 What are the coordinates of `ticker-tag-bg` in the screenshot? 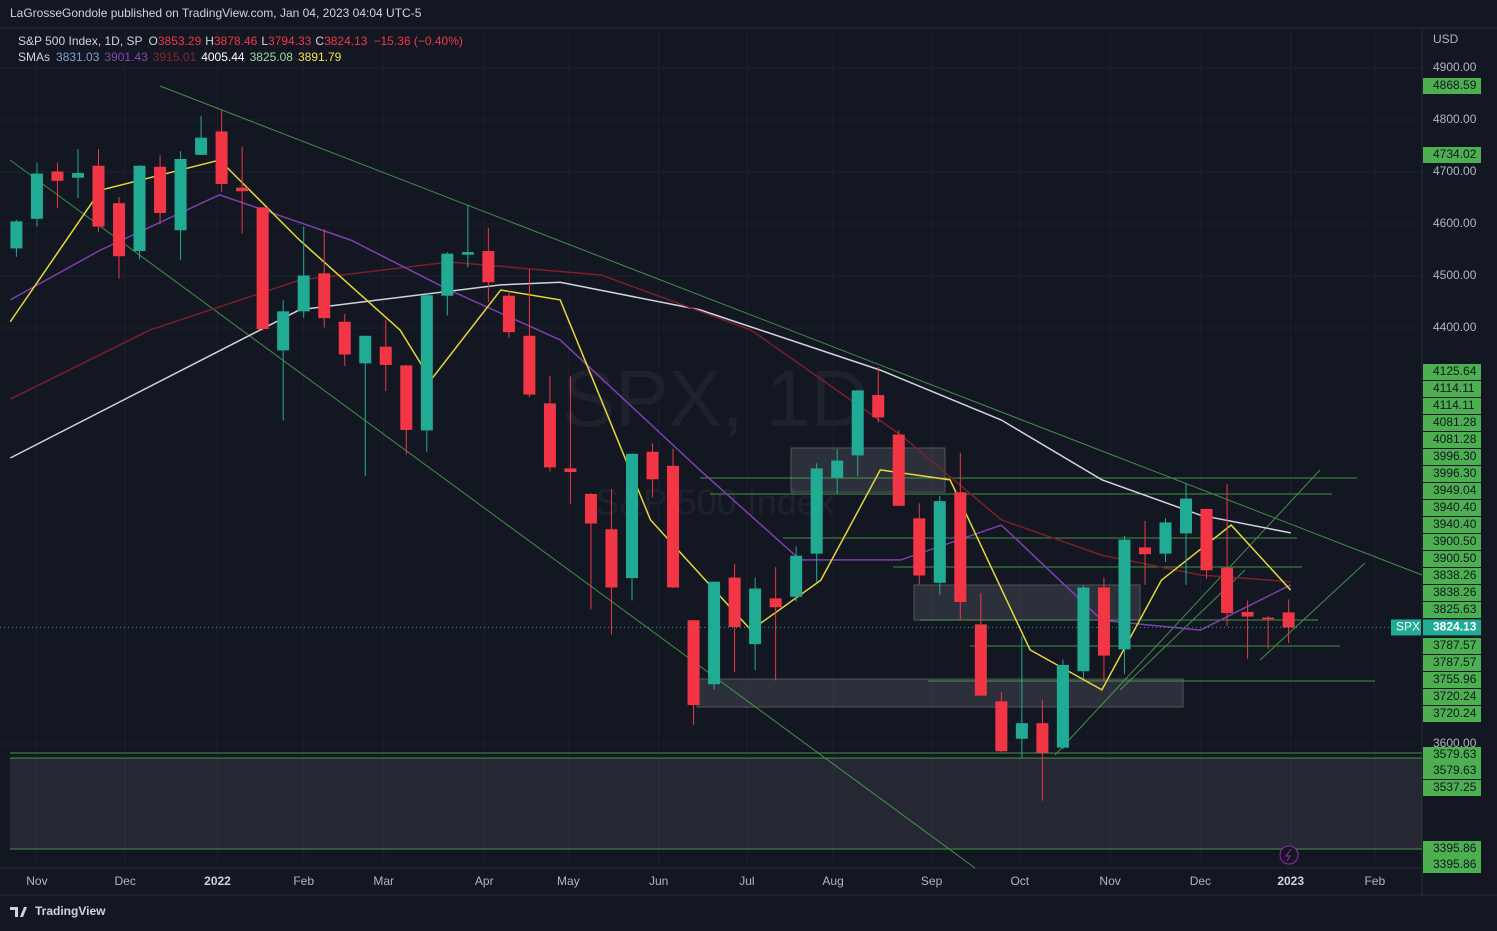 It's located at (1406, 627).